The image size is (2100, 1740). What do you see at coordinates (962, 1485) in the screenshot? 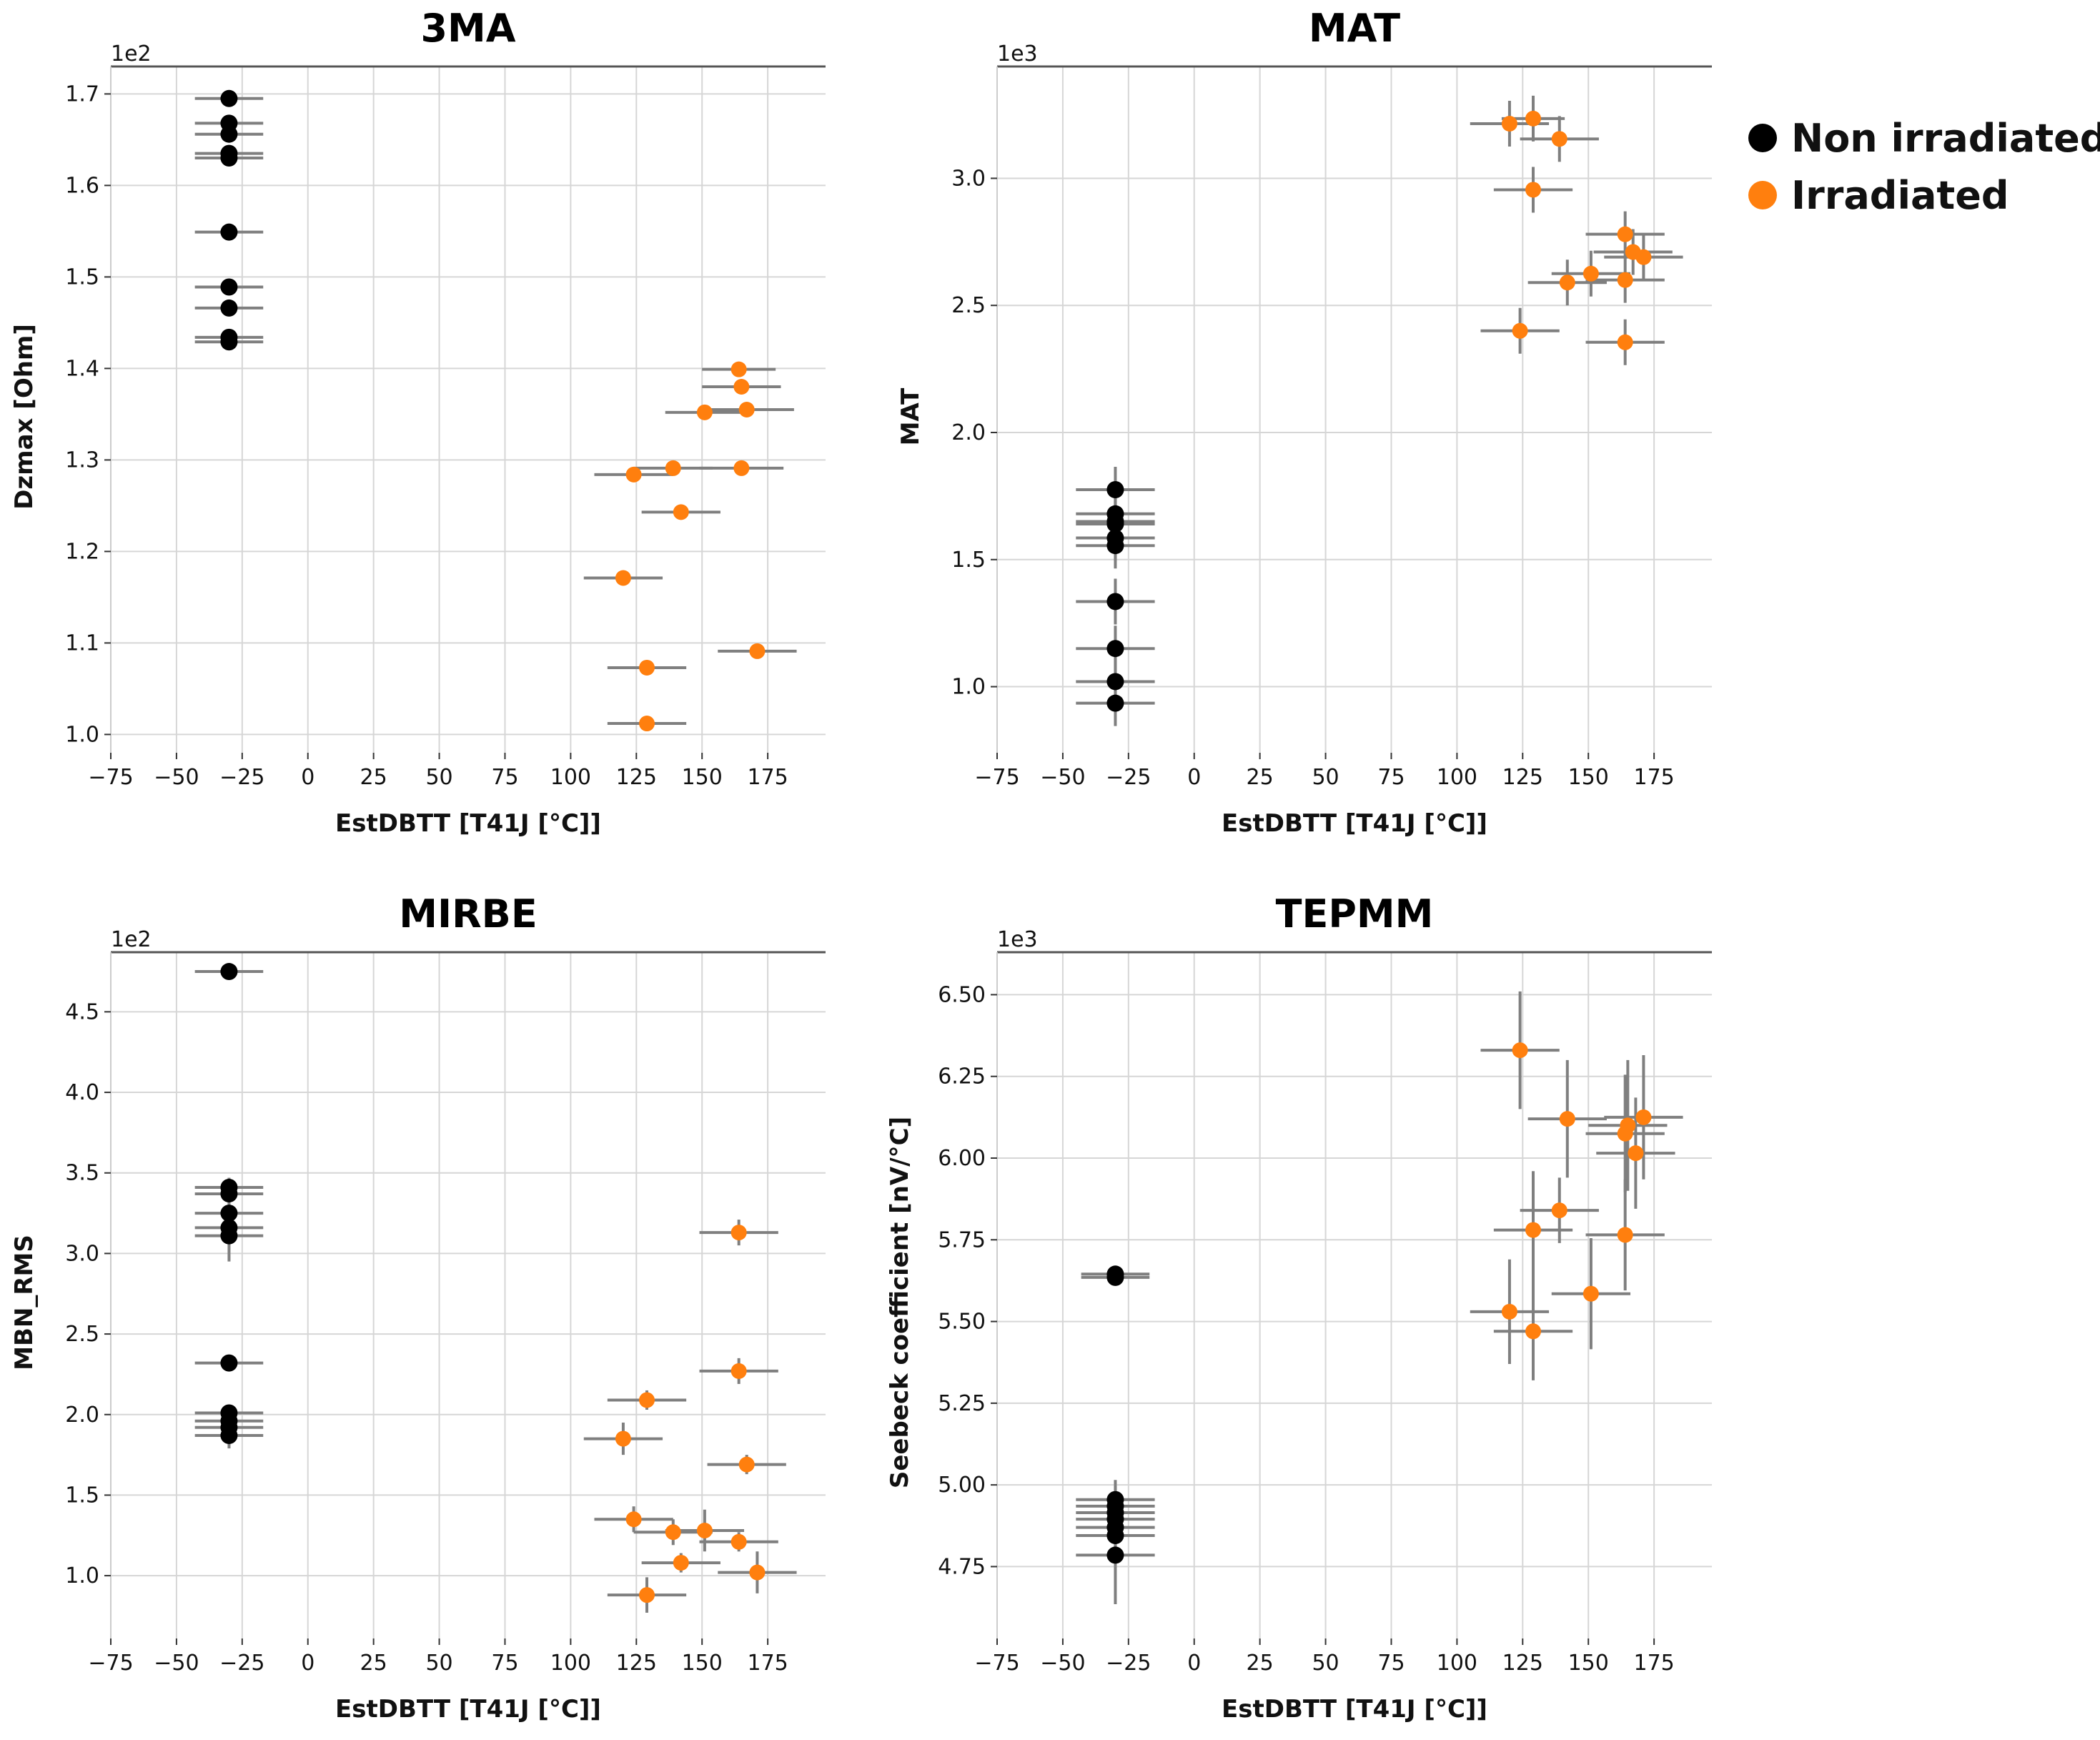
I see `y-tick-label: 5.00` at bounding box center [962, 1485].